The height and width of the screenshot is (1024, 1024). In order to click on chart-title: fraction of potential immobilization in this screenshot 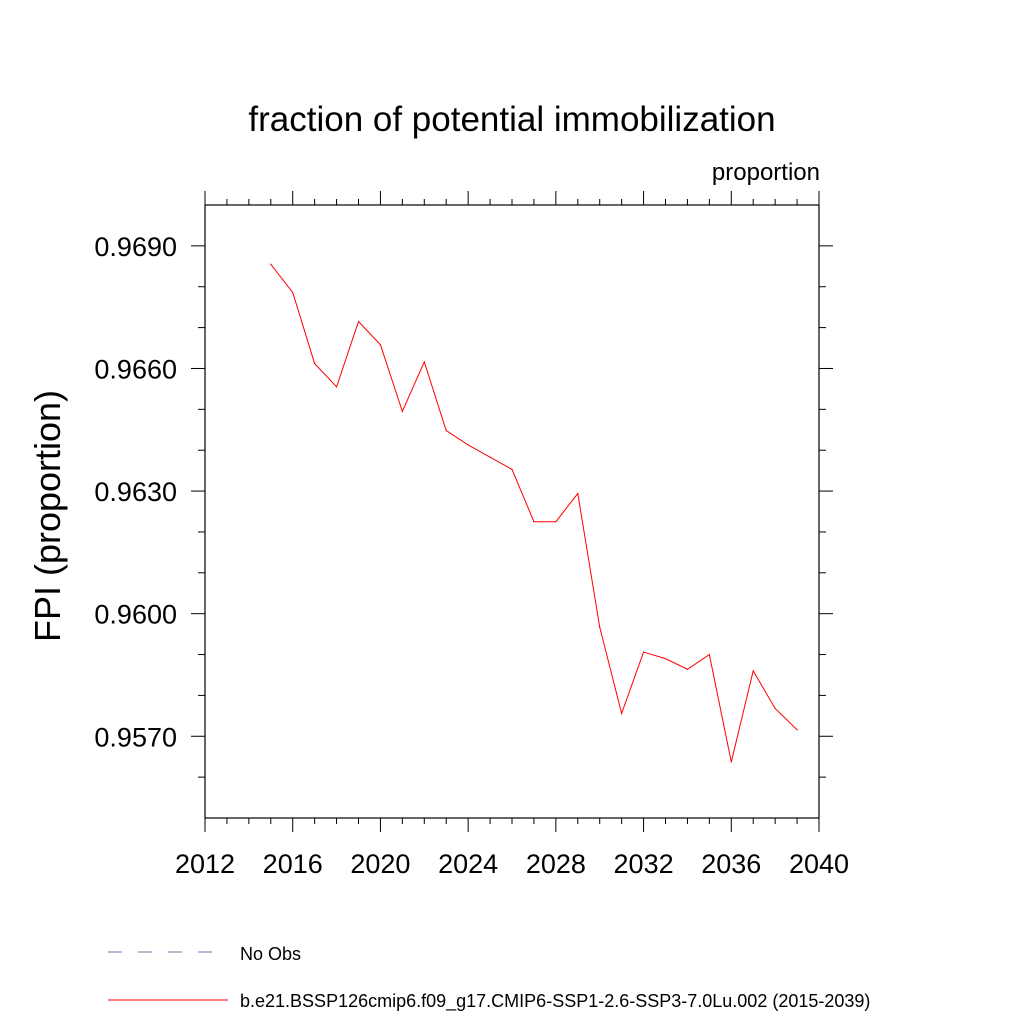, I will do `click(511, 119)`.